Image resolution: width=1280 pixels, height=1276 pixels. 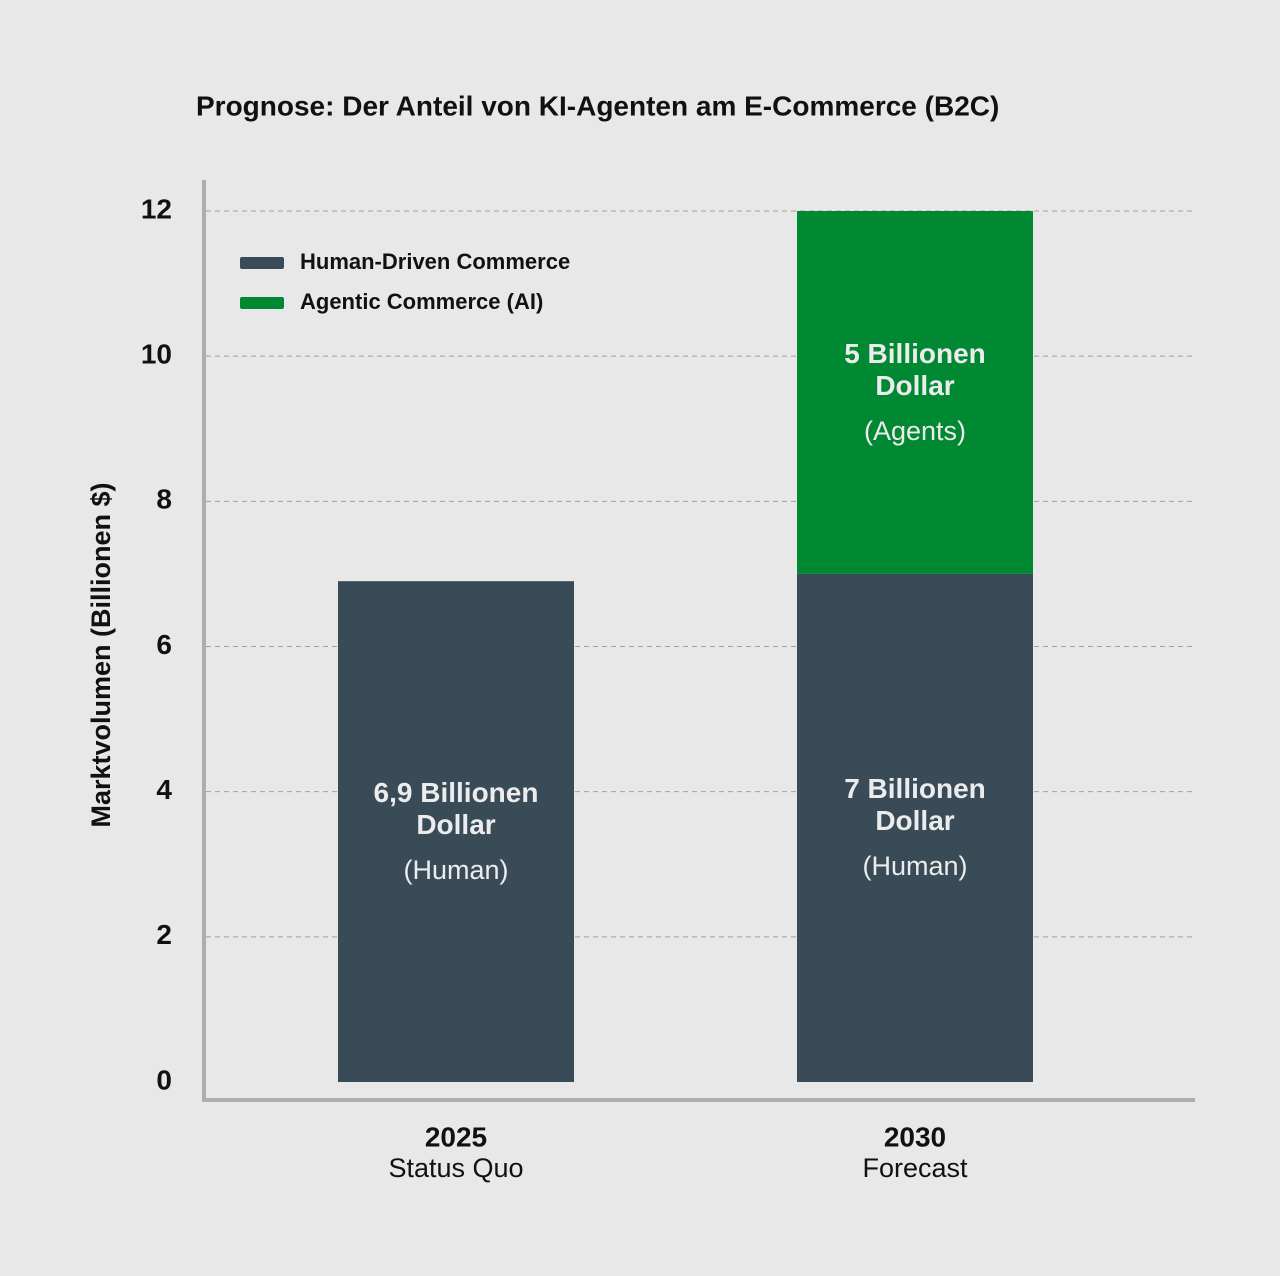 I want to click on y-tick-label: 2, so click(x=164, y=934).